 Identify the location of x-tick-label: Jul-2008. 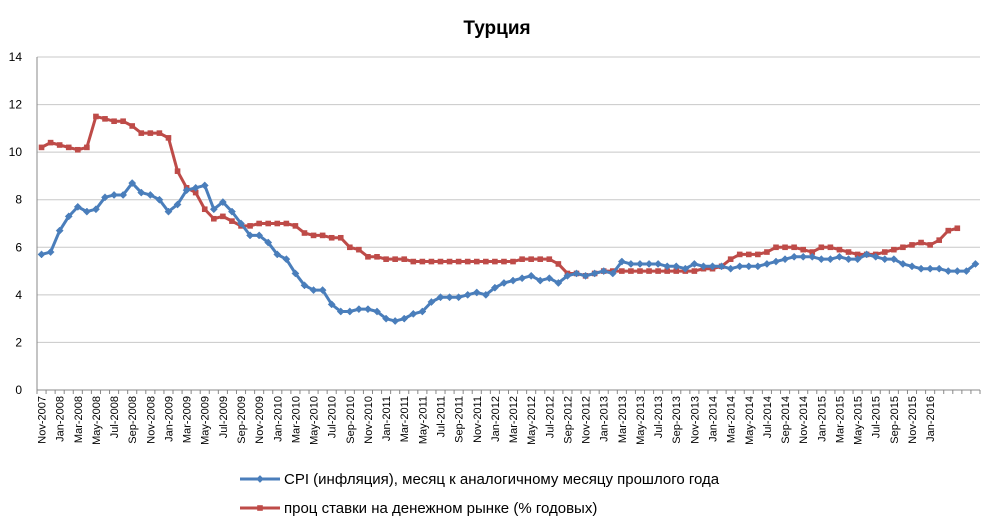
(115, 417).